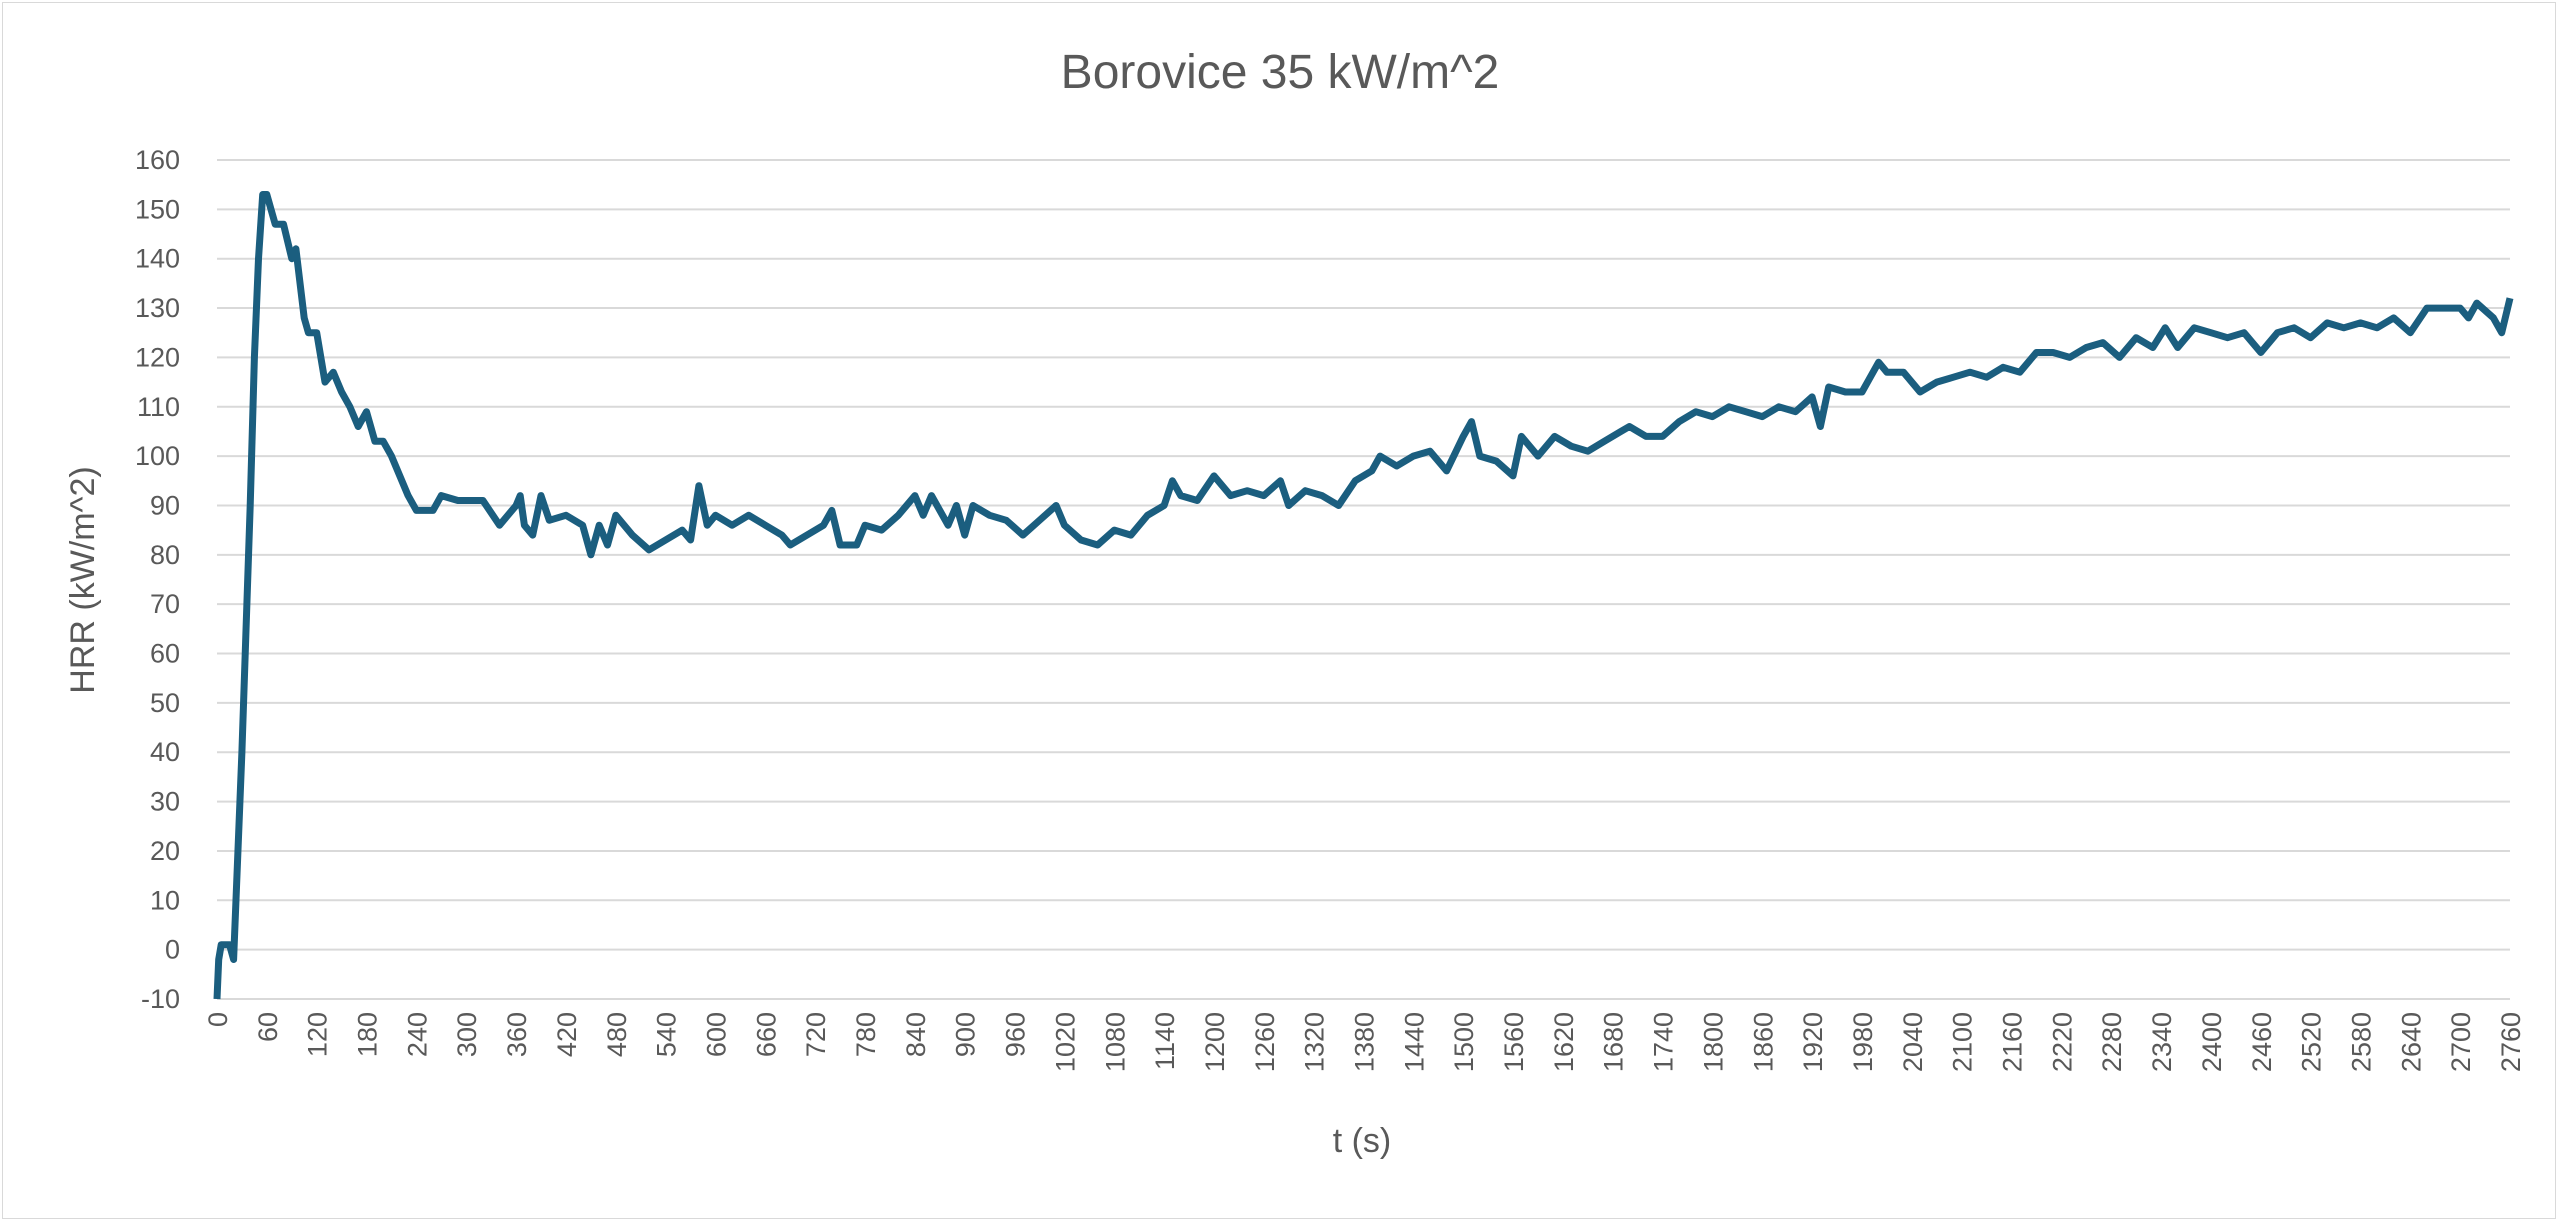 The image size is (2560, 1223). Describe the element at coordinates (1863, 1042) in the screenshot. I see `x-tick-label: 1980` at that location.